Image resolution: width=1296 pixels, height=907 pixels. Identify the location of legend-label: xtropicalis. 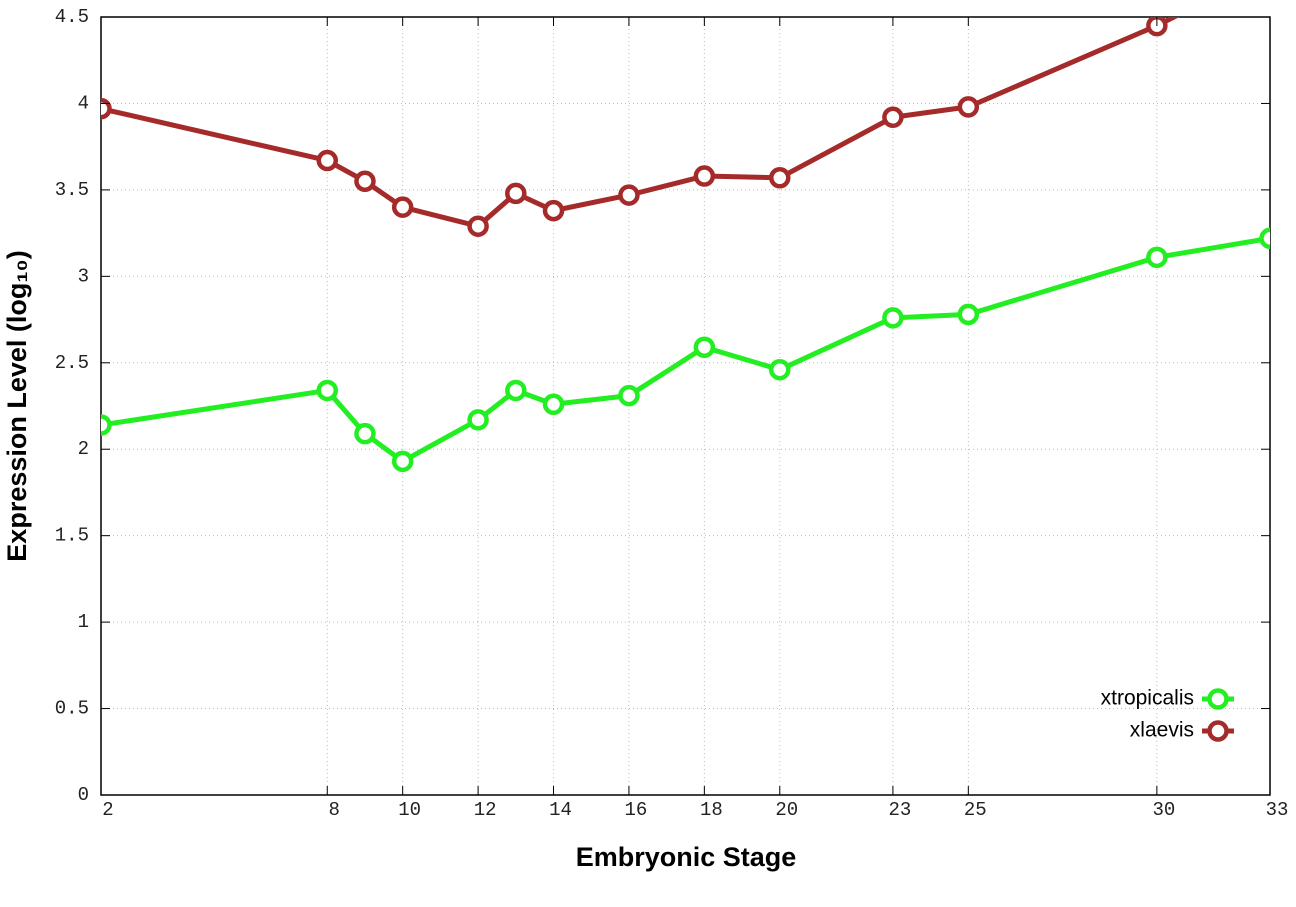
(1147, 698).